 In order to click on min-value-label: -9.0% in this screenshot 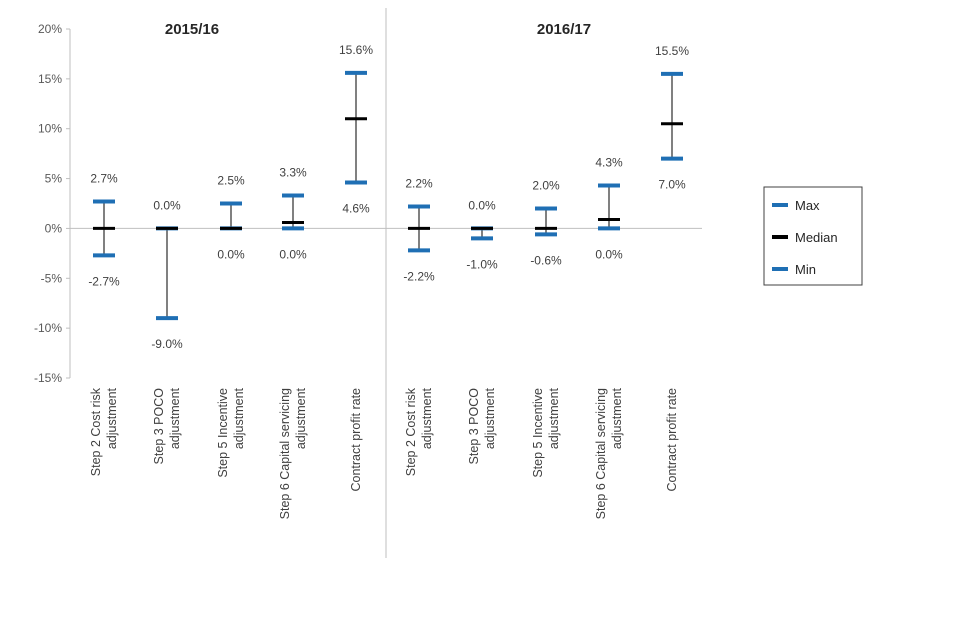, I will do `click(167, 344)`.